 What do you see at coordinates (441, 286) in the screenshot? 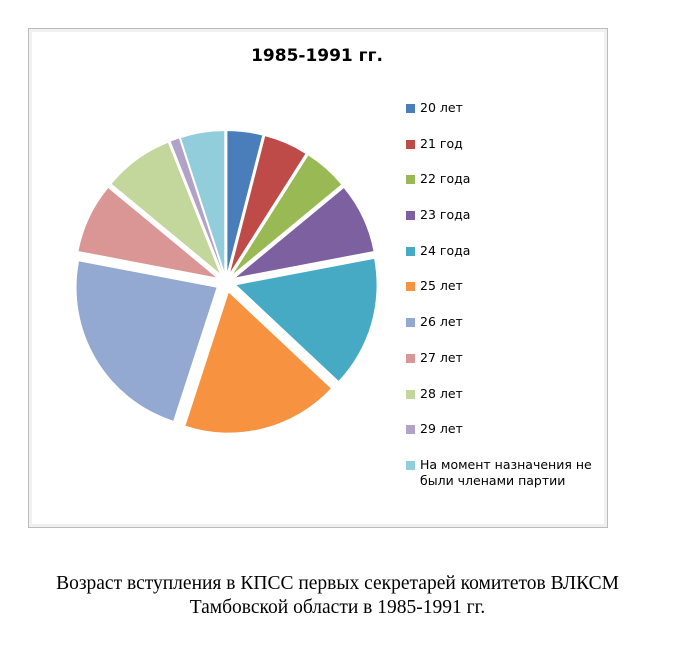
I see `legend-label: 25 лет` at bounding box center [441, 286].